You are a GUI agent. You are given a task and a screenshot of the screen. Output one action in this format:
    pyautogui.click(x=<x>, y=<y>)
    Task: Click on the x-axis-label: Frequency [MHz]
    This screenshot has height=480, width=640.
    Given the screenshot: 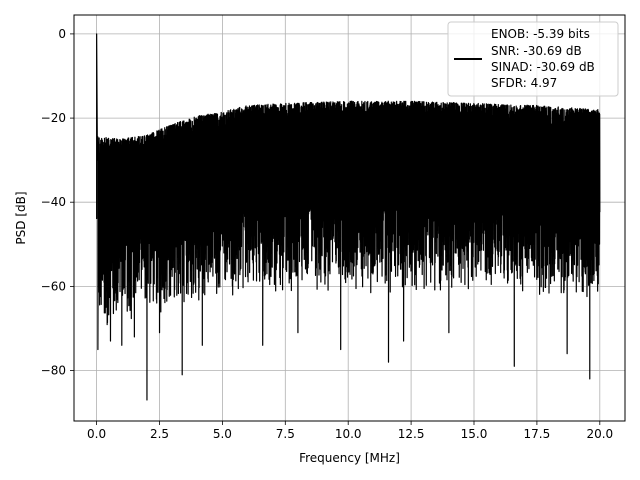 What is the action you would take?
    pyautogui.click(x=349, y=458)
    